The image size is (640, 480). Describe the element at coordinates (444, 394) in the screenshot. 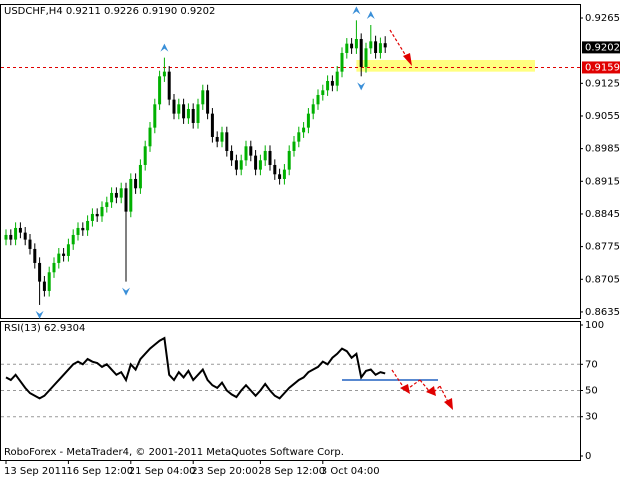

I see `arrow` at that location.